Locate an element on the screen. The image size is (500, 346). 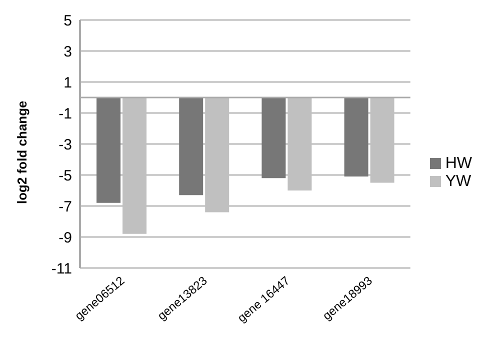
y-tick-label: -5 is located at coordinates (65, 175).